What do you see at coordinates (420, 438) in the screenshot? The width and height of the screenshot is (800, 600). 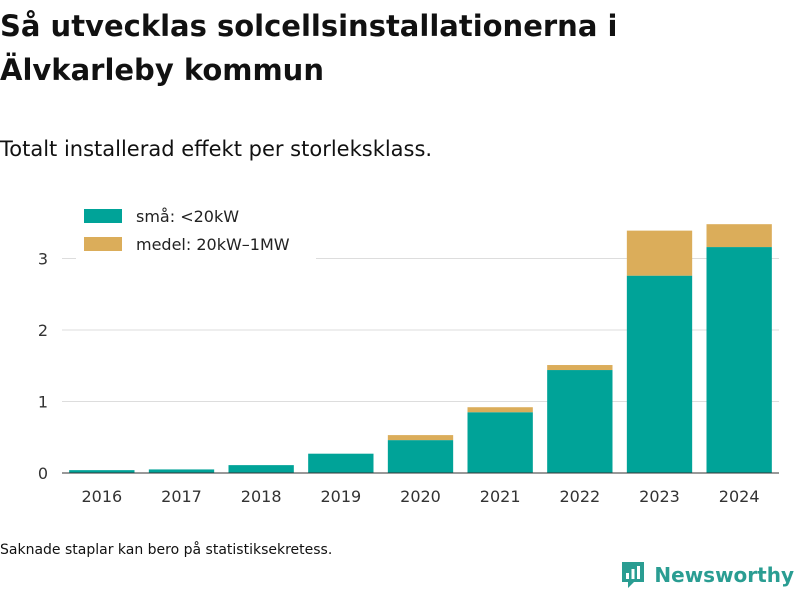 I see `bar-medel-2020` at bounding box center [420, 438].